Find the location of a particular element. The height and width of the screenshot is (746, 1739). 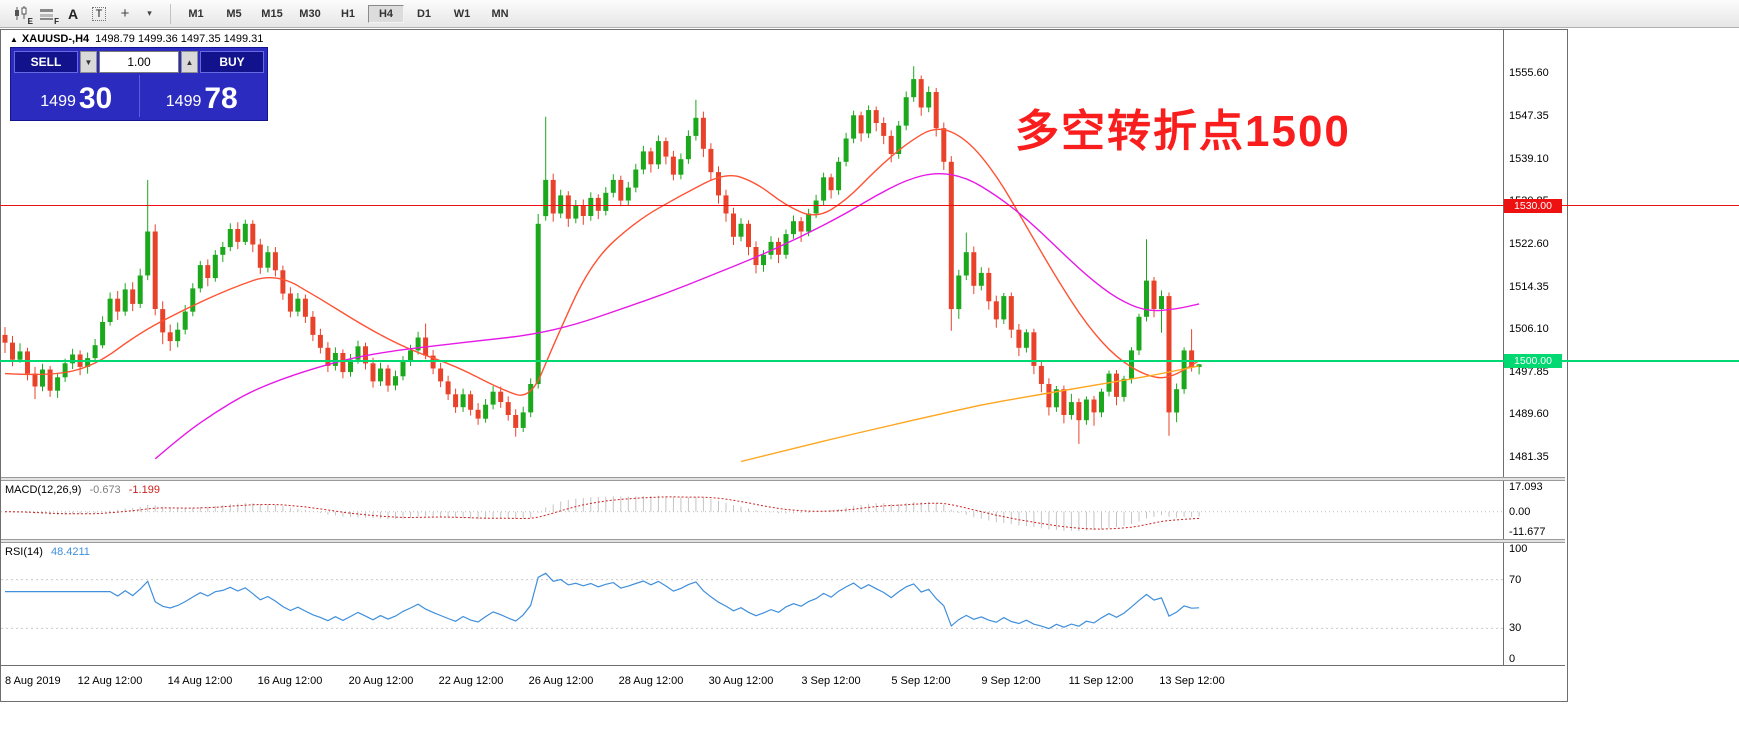

time-axis-label: 3 Sep 12:00 is located at coordinates (831, 681).